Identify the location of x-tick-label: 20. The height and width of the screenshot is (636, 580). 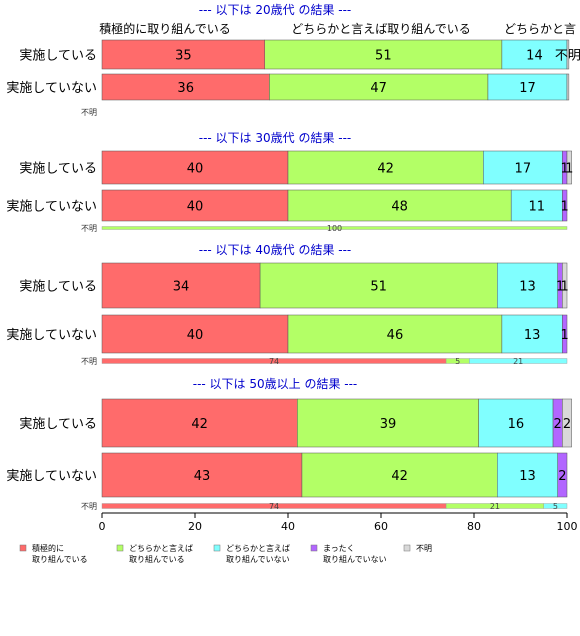
(195, 526).